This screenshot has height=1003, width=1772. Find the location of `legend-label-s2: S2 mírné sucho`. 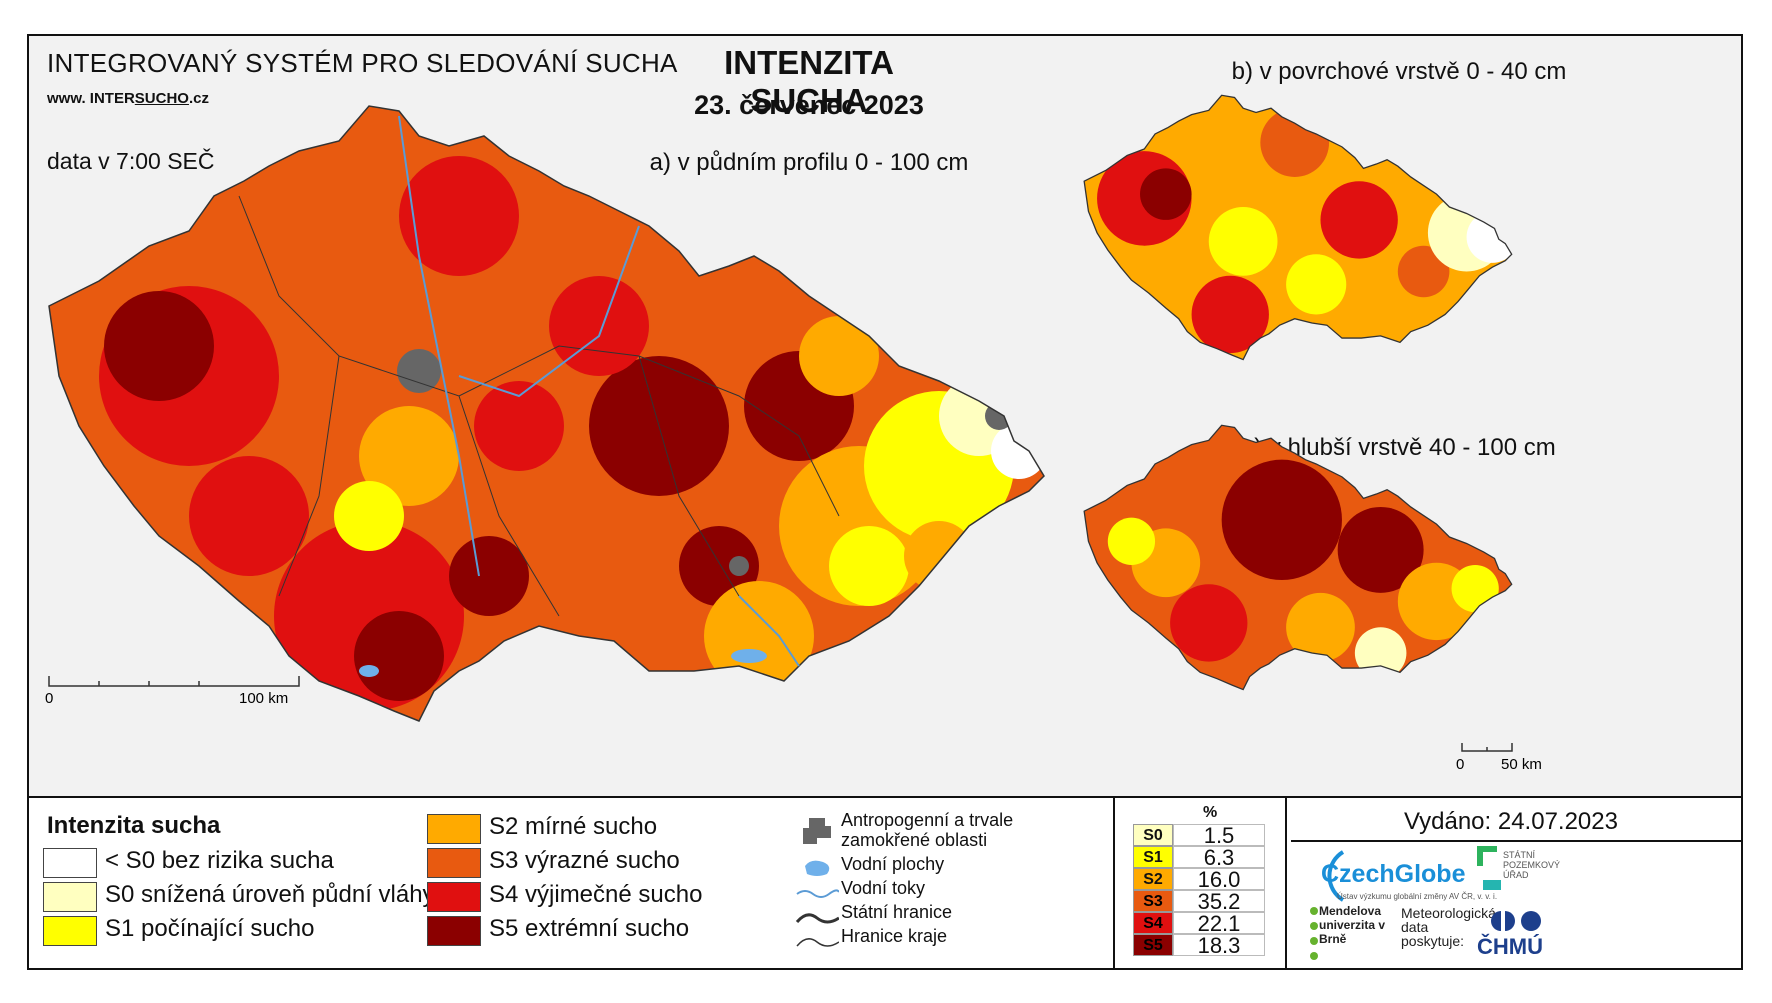

legend-label-s2: S2 mírné sucho is located at coordinates (573, 826).